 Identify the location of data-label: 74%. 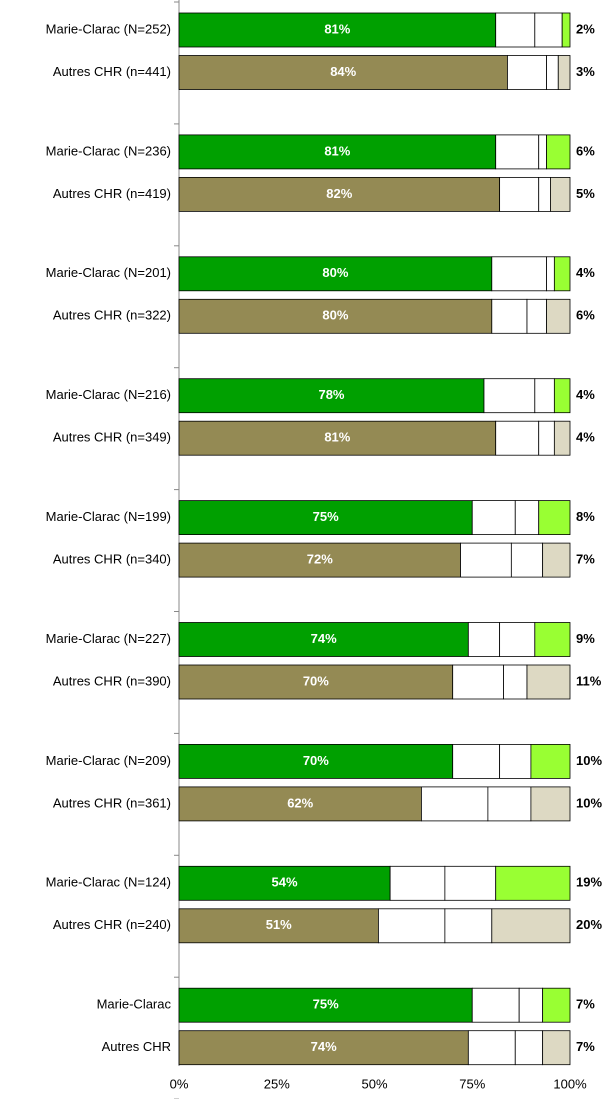
(324, 638).